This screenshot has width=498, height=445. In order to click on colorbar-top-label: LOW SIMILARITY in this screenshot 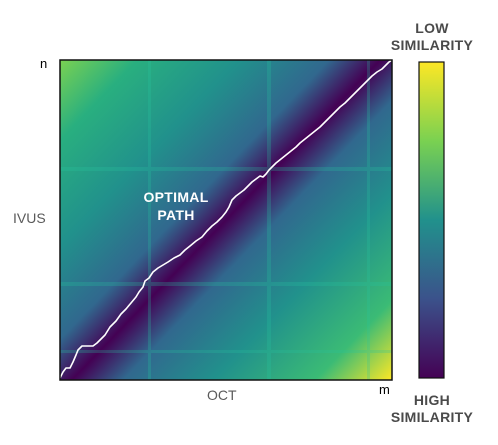, I will do `click(432, 37)`.